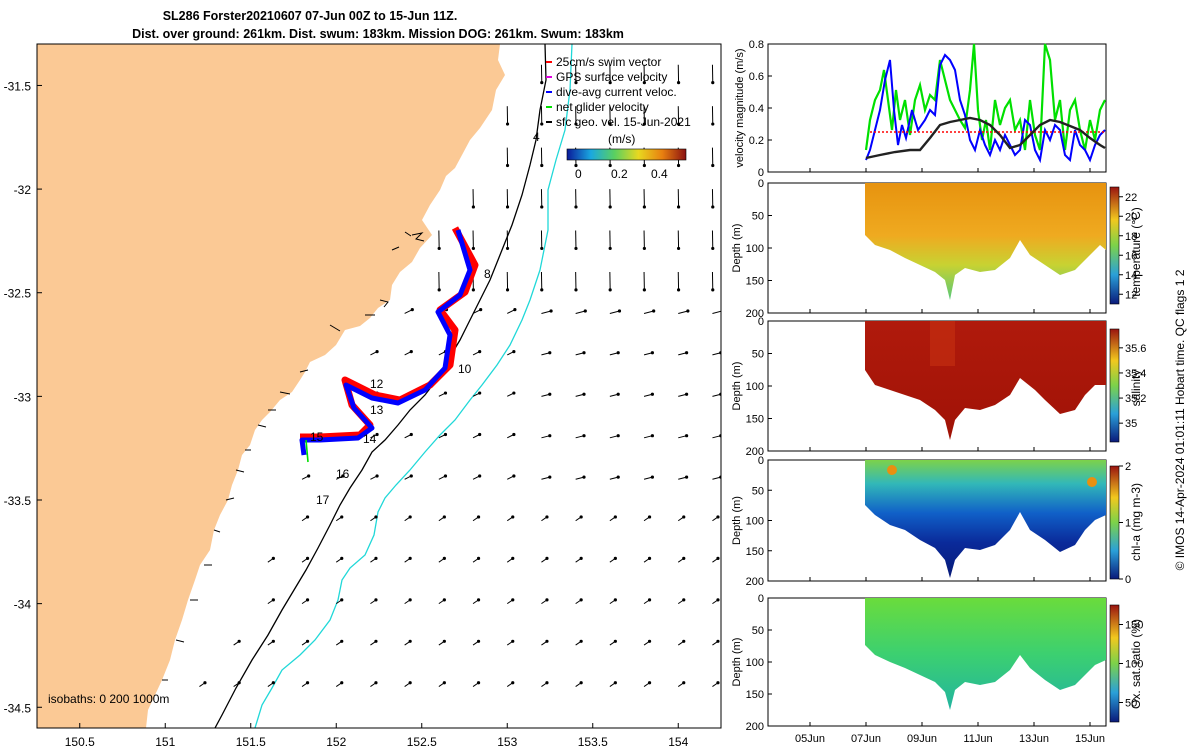 This screenshot has height=750, width=1200. What do you see at coordinates (985, 380) in the screenshot?
I see `salinity-field` at bounding box center [985, 380].